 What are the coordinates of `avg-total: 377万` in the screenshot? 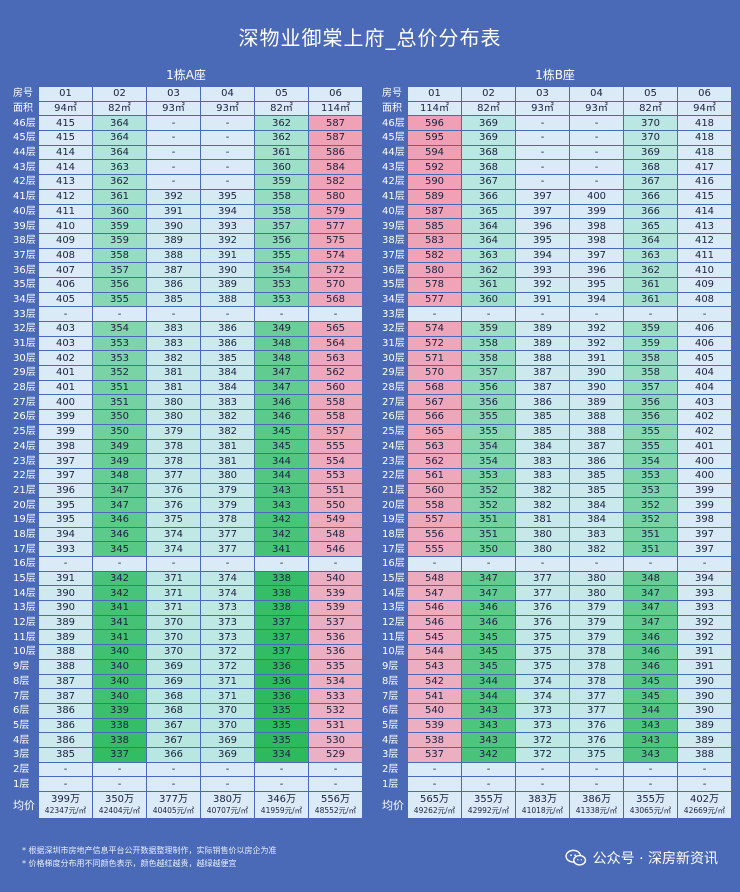 It's located at (173, 799).